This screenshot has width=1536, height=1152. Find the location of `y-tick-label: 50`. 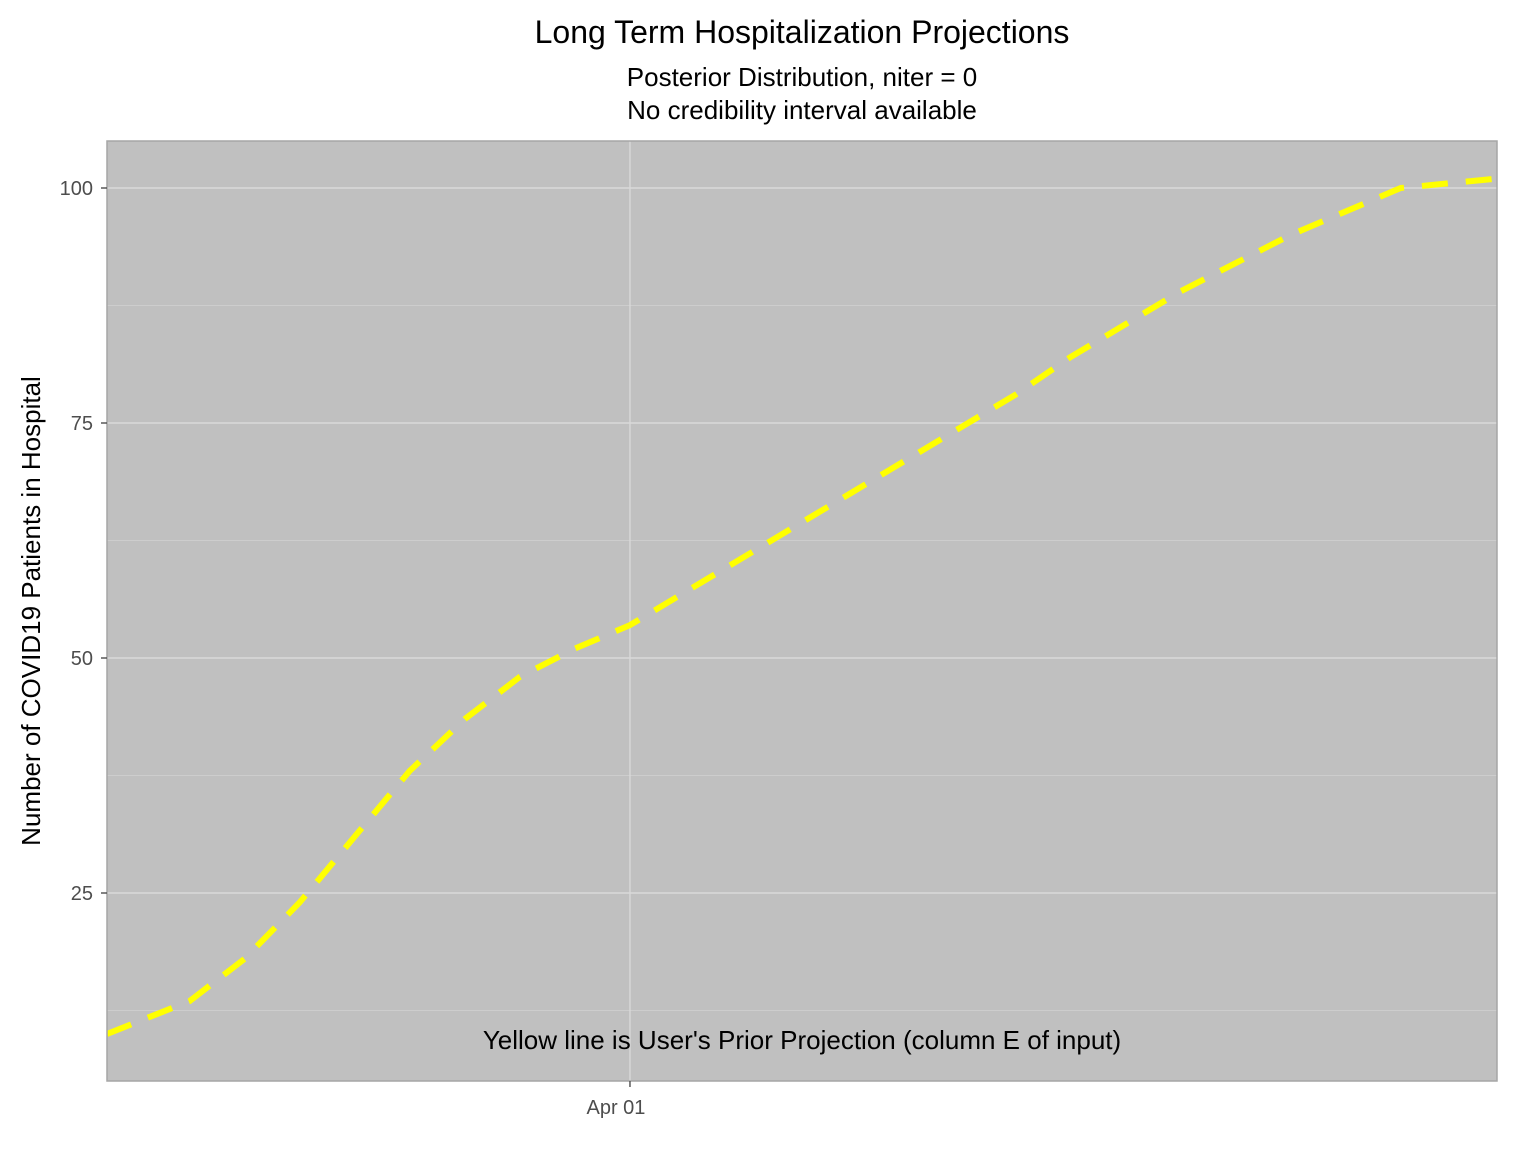

y-tick-label: 50 is located at coordinates (82, 659).